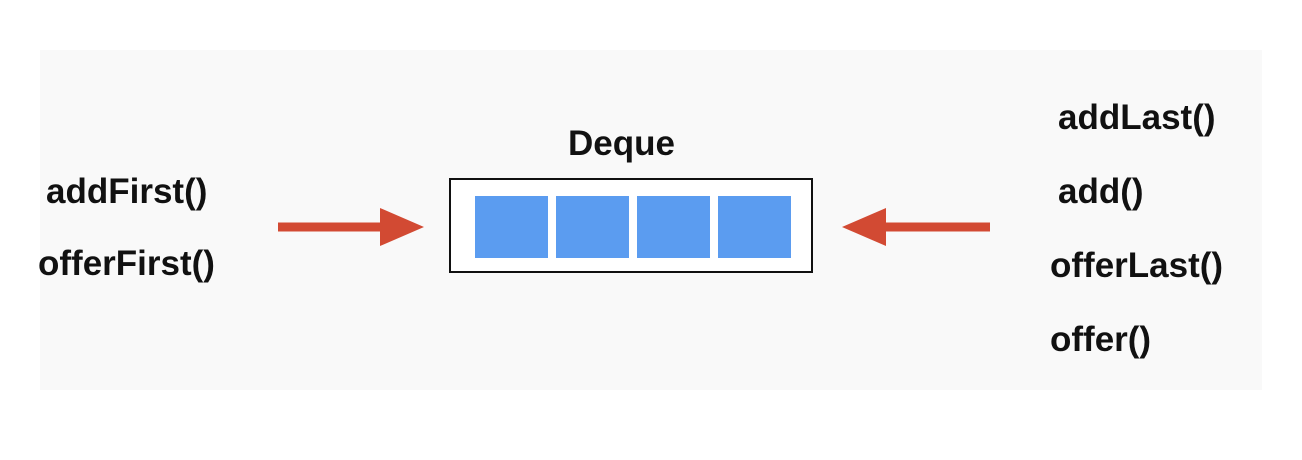 Image resolution: width=1302 pixels, height=460 pixels. What do you see at coordinates (402, 227) in the screenshot?
I see `left-arrow-head` at bounding box center [402, 227].